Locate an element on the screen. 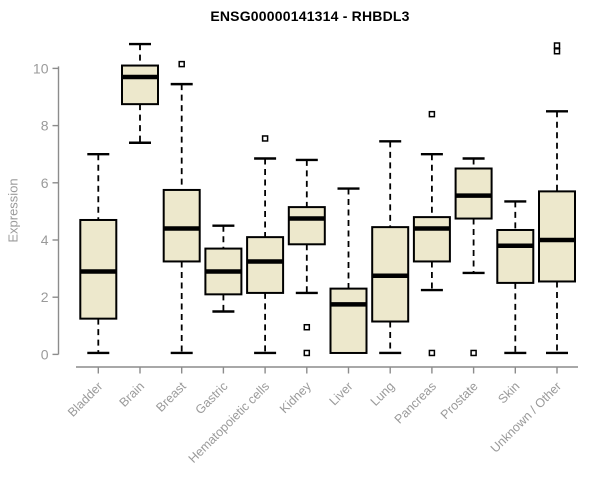 This screenshot has width=600, height=500. box-liver is located at coordinates (348, 320).